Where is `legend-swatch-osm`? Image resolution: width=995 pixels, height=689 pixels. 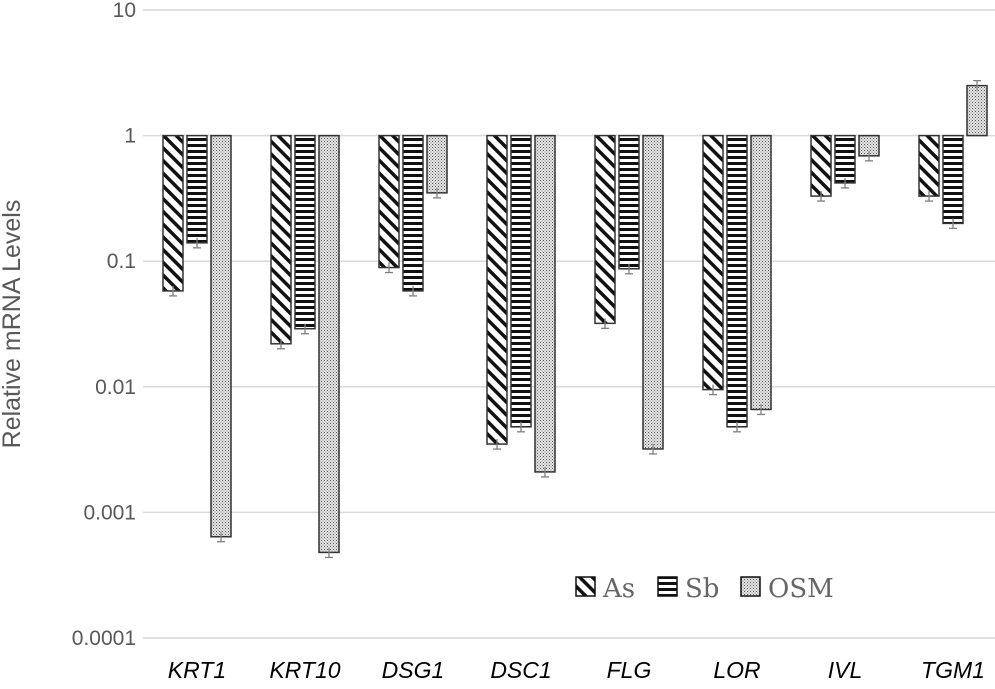 legend-swatch-osm is located at coordinates (750, 586).